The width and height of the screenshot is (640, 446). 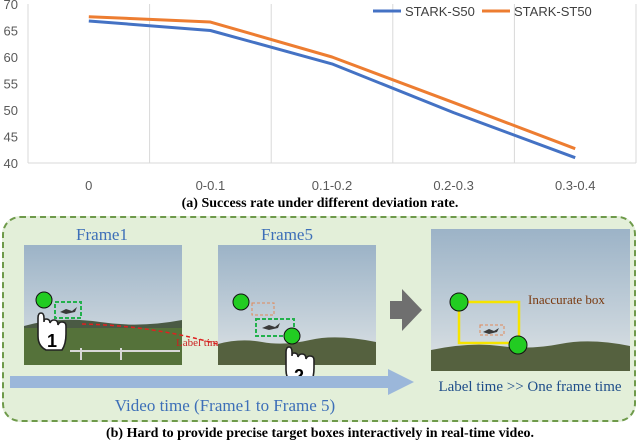 What do you see at coordinates (440, 11) in the screenshot?
I see `legend-label: STARK-S50` at bounding box center [440, 11].